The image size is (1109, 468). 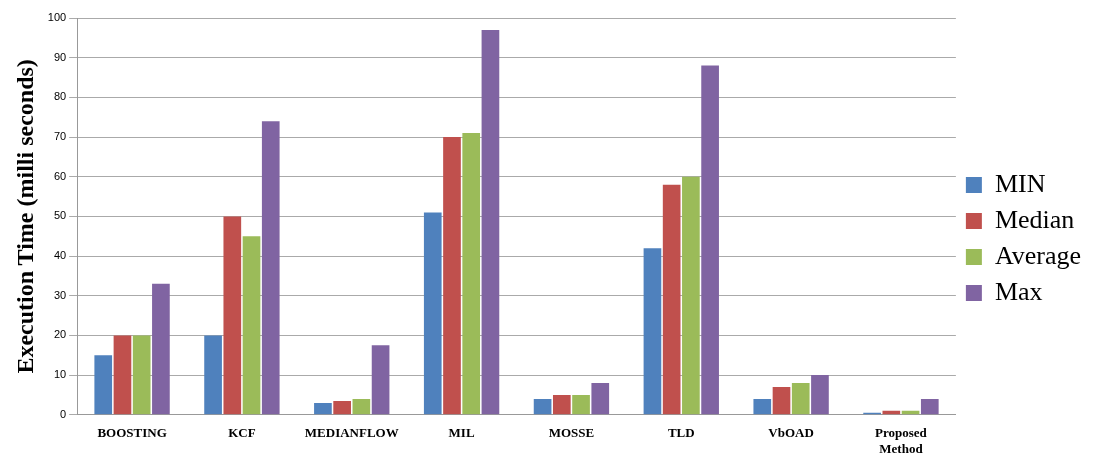 I want to click on y-tick-label: 50, so click(x=60, y=215).